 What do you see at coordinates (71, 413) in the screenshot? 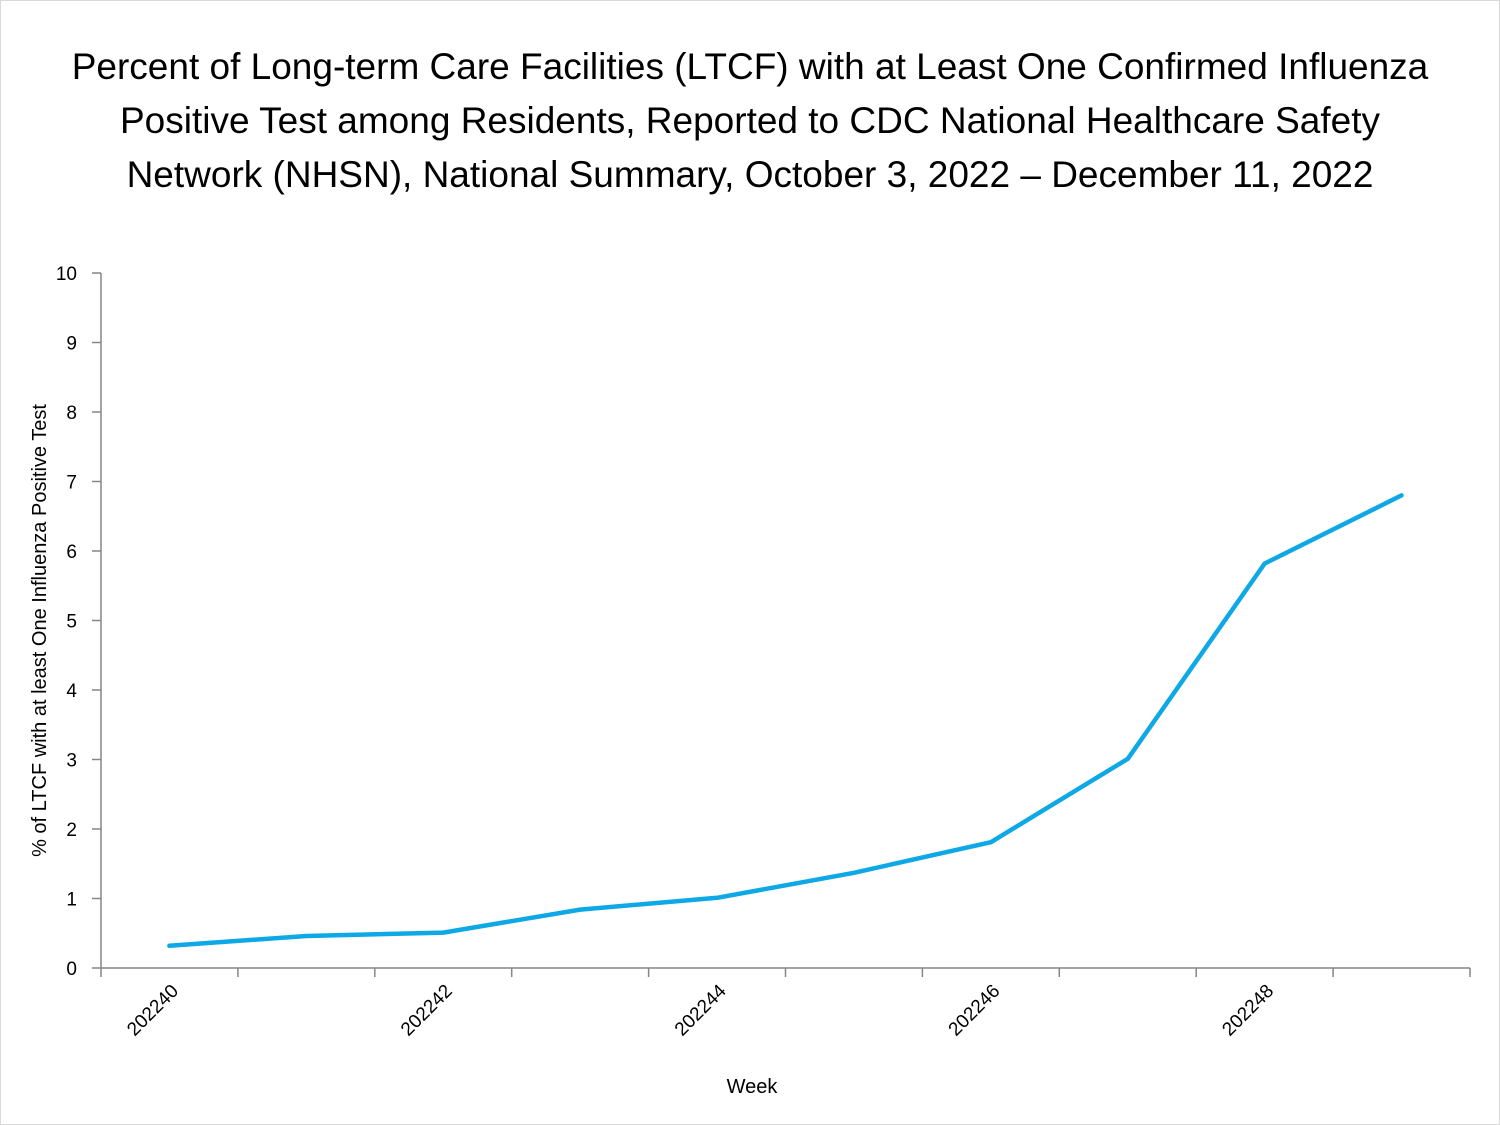
I see `y-tick-label: 8` at bounding box center [71, 413].